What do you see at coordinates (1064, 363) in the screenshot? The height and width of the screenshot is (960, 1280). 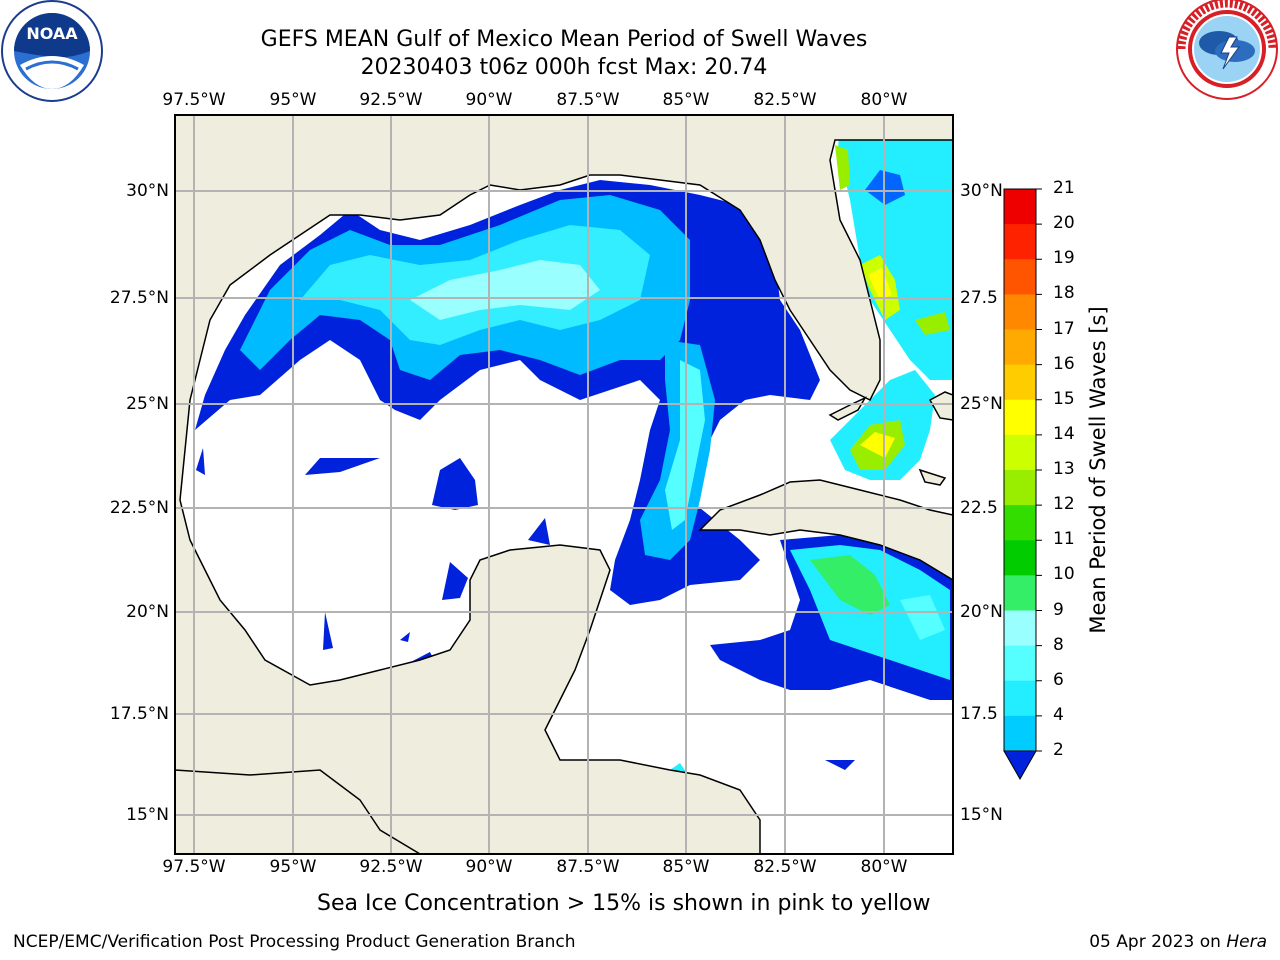 I see `colorbar-tick-label: 16` at bounding box center [1064, 363].